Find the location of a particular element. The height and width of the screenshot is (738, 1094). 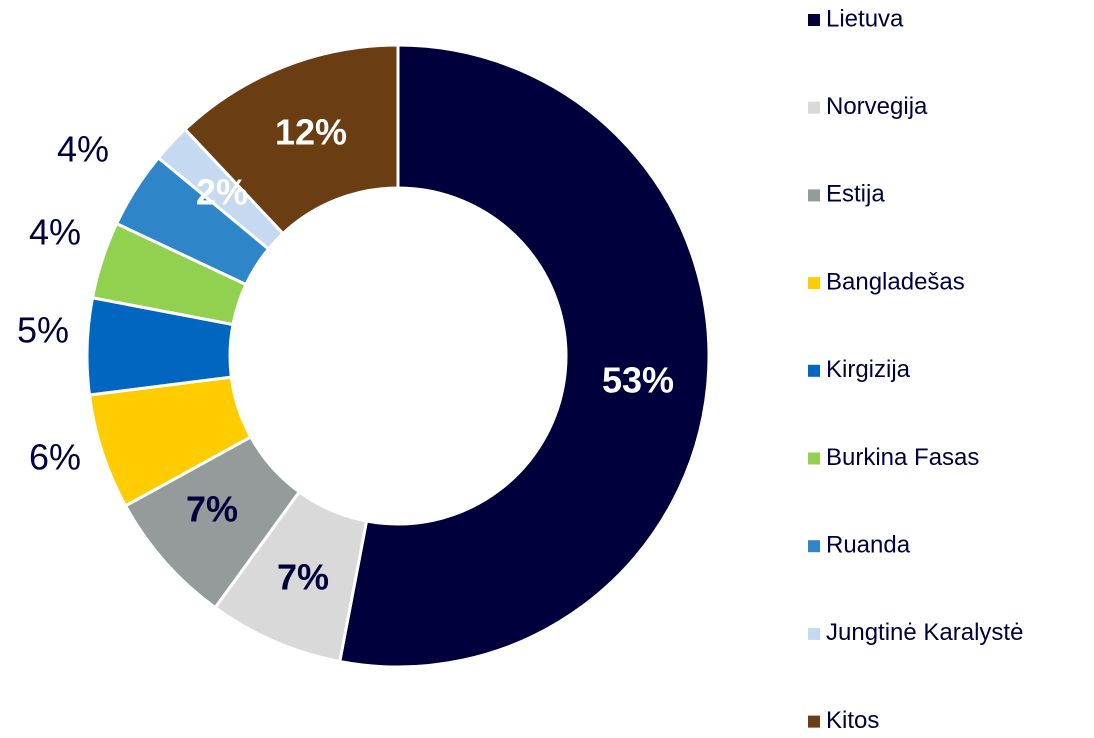

data-label: 2% is located at coordinates (222, 192).